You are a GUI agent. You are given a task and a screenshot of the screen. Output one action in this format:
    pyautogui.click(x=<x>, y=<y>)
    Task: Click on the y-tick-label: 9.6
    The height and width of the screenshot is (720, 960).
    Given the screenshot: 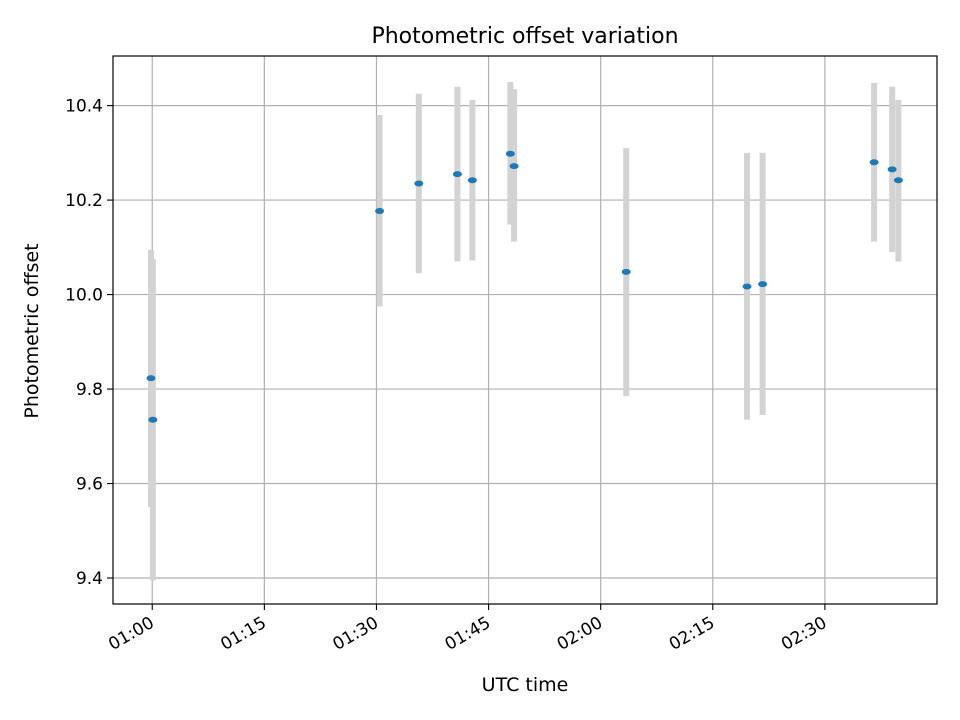 What is the action you would take?
    pyautogui.click(x=89, y=485)
    